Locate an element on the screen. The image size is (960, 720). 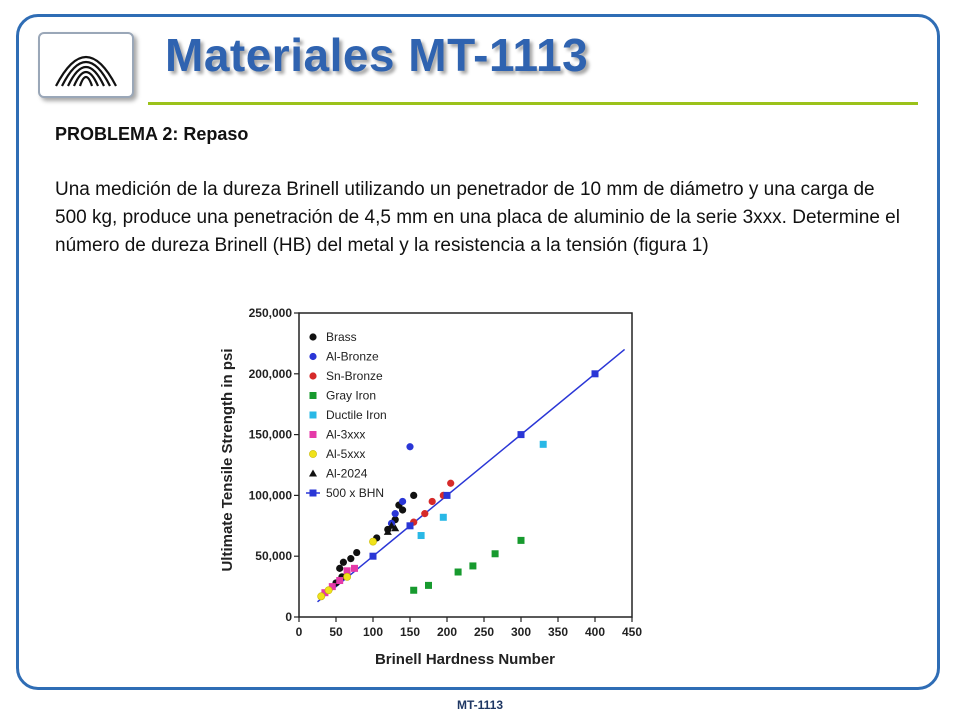
x-tick-label: 200 is located at coordinates (447, 632).